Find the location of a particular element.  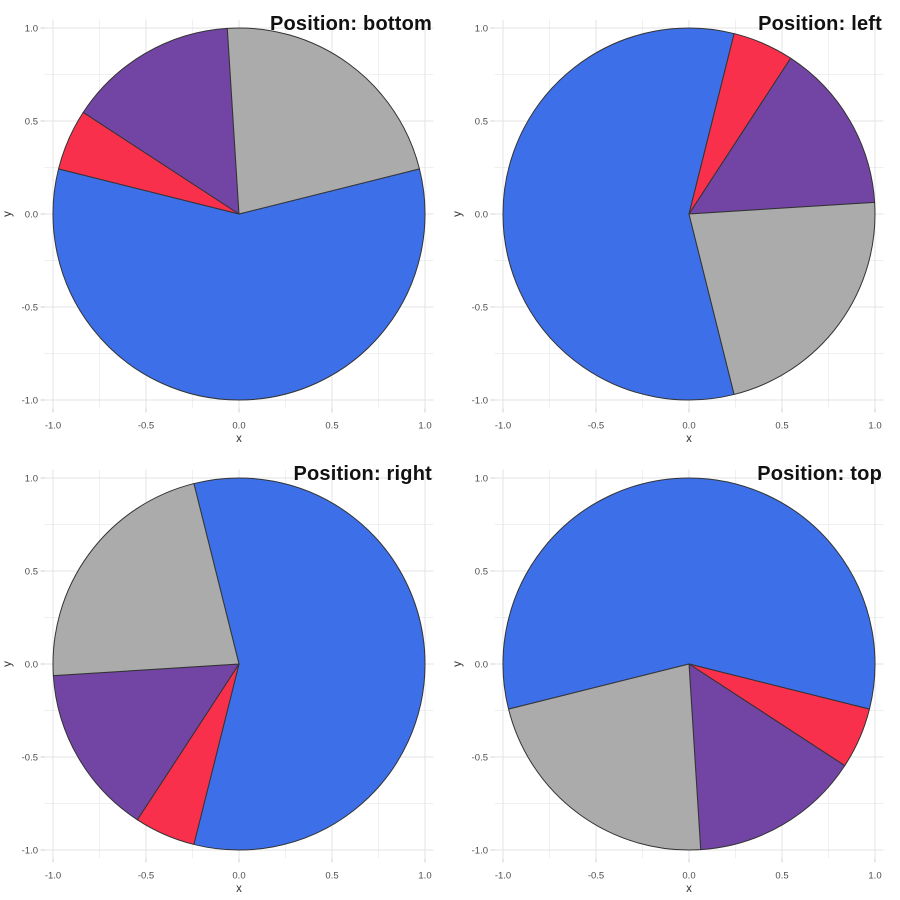

panel-title: Position: top is located at coordinates (819, 474).